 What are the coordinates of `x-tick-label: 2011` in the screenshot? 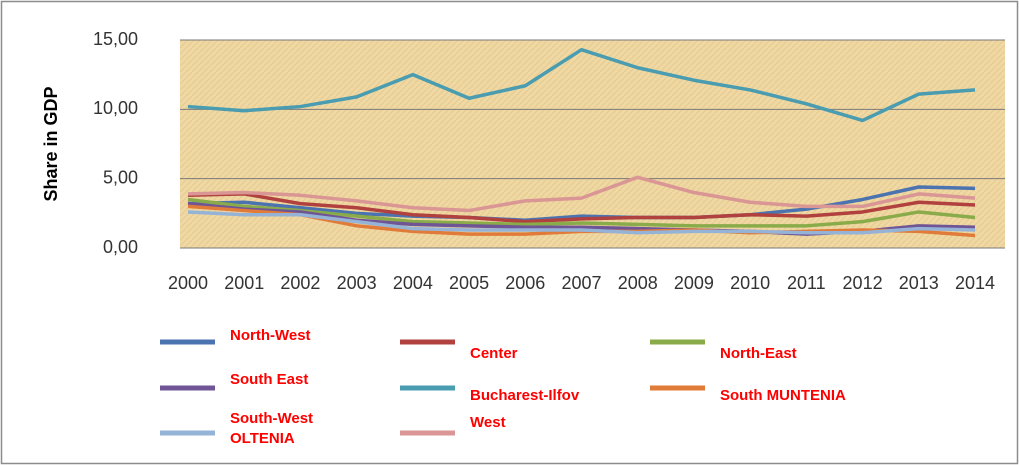 It's located at (806, 283).